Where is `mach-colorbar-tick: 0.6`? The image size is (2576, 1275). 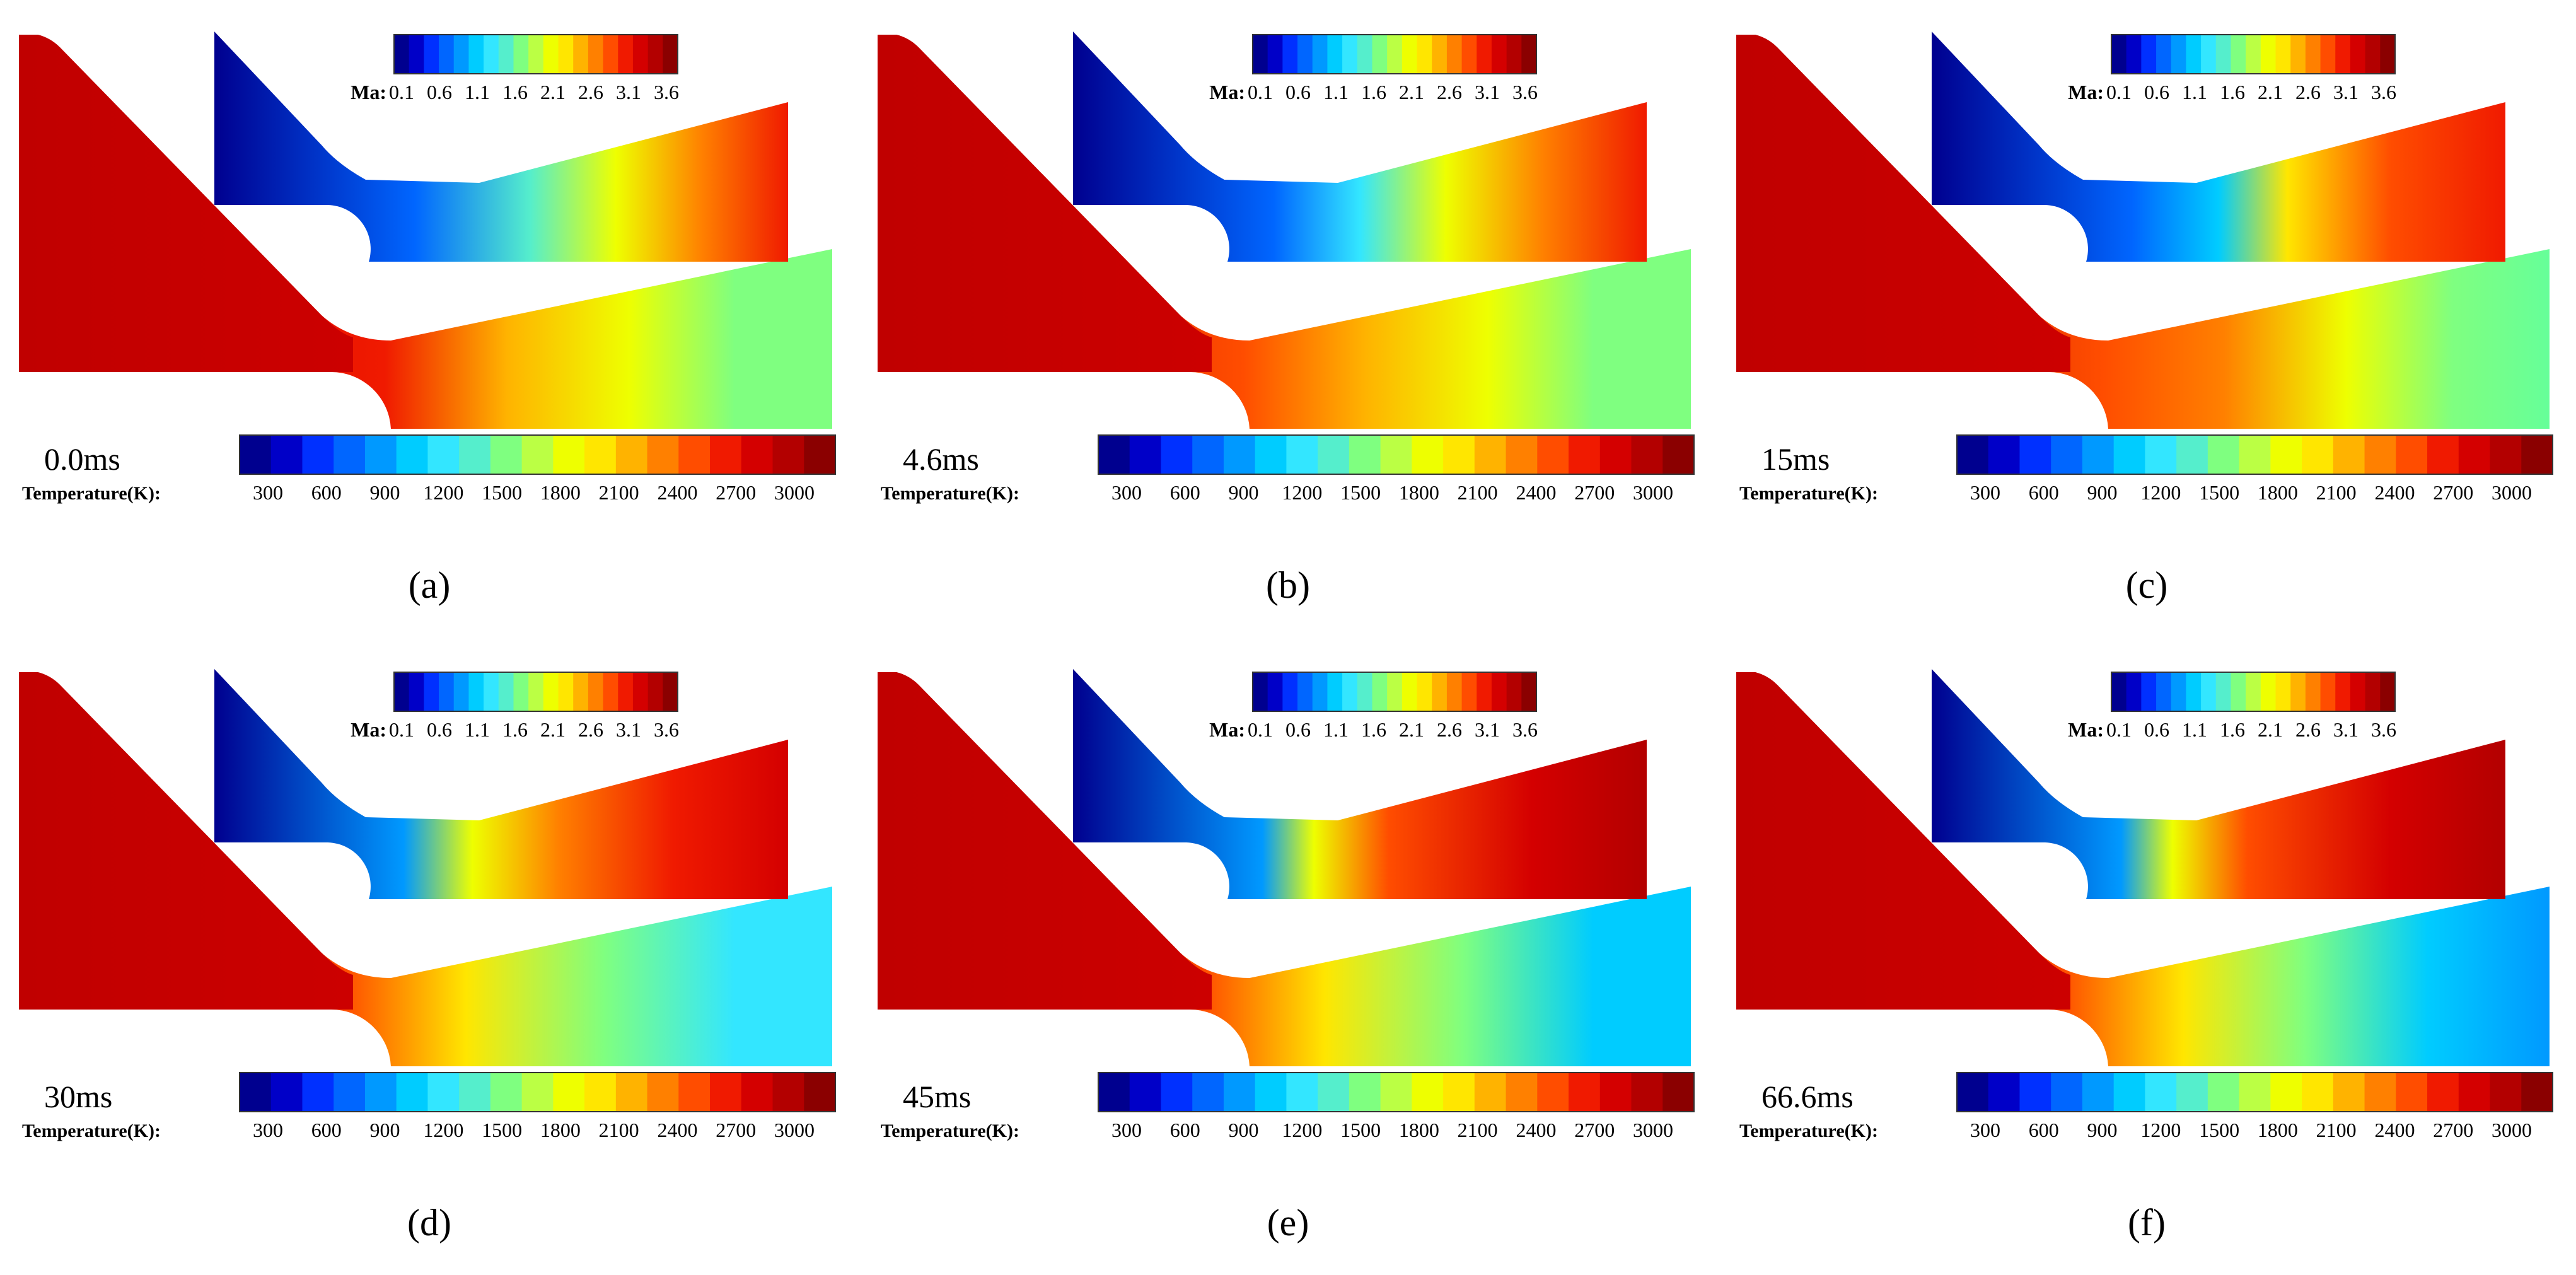
mach-colorbar-tick: 0.6 is located at coordinates (439, 729).